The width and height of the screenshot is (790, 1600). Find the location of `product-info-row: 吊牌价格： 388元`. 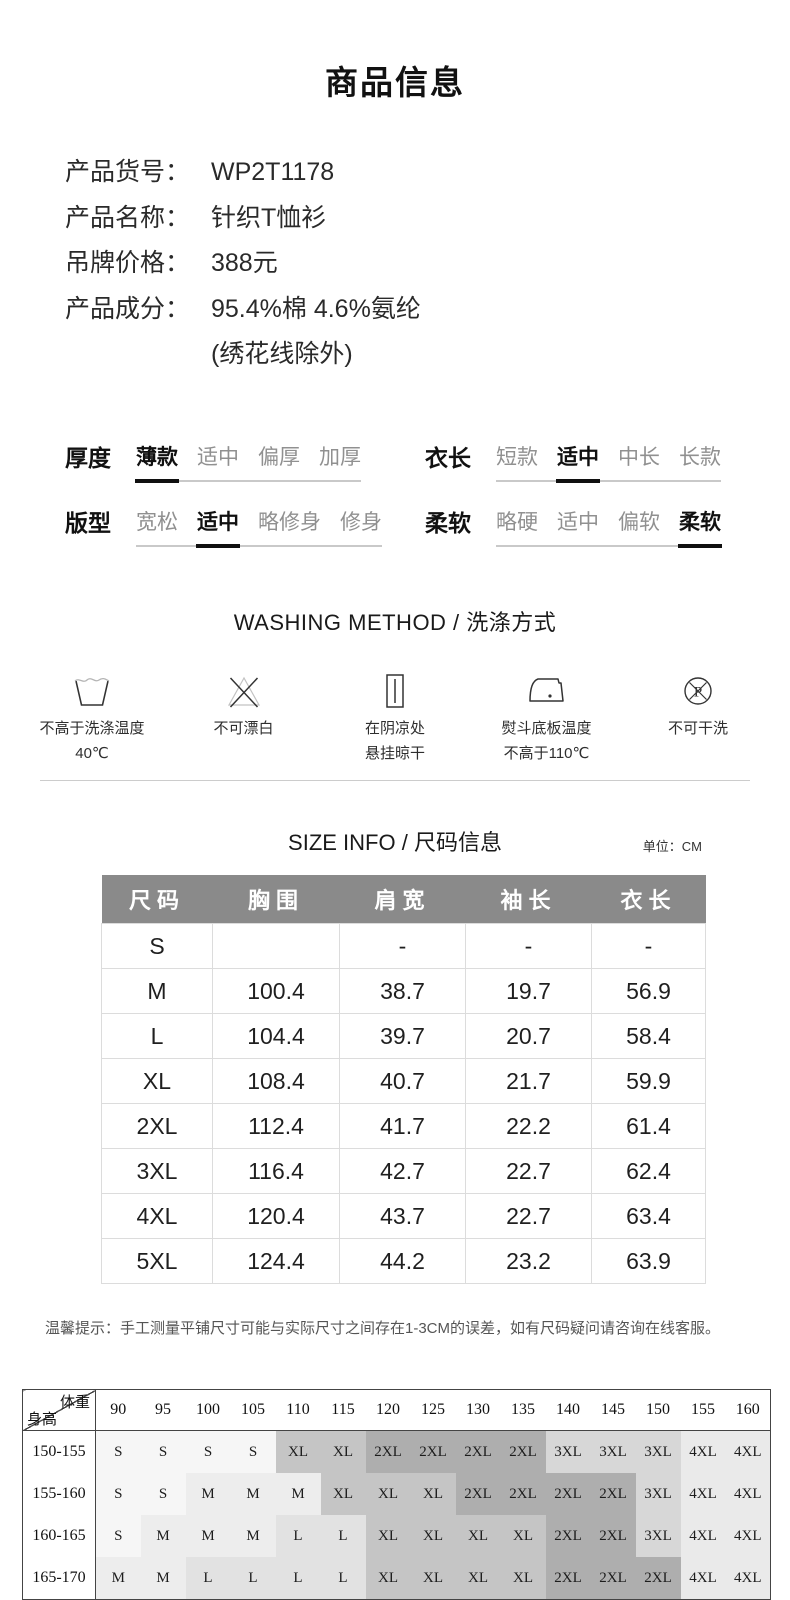

product-info-row: 吊牌价格： 388元 is located at coordinates (427, 264).